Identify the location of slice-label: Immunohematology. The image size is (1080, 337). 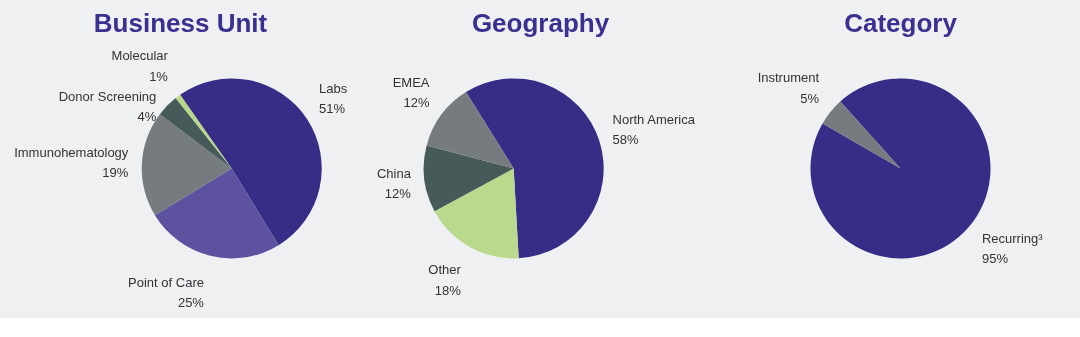
(71, 152).